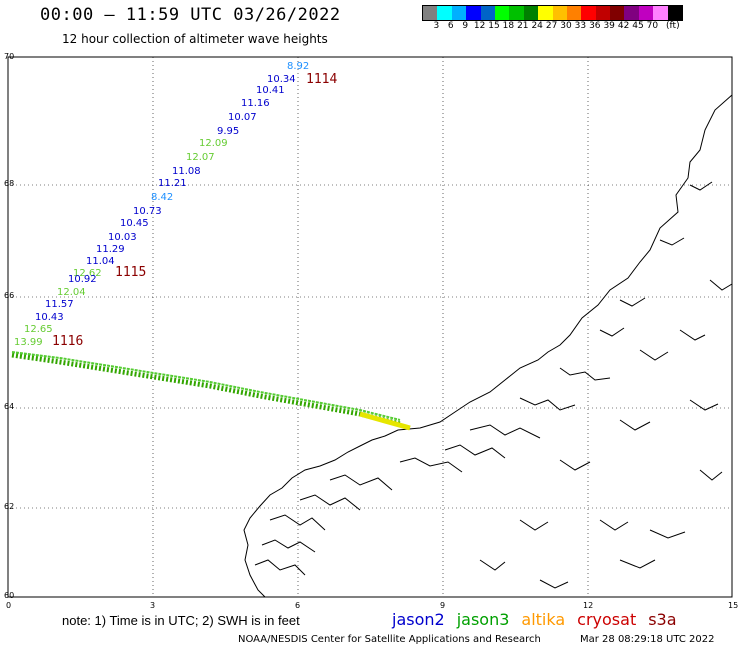 The image size is (740, 650). What do you see at coordinates (242, 117) in the screenshot?
I see `wave-height-label: 10.07` at bounding box center [242, 117].